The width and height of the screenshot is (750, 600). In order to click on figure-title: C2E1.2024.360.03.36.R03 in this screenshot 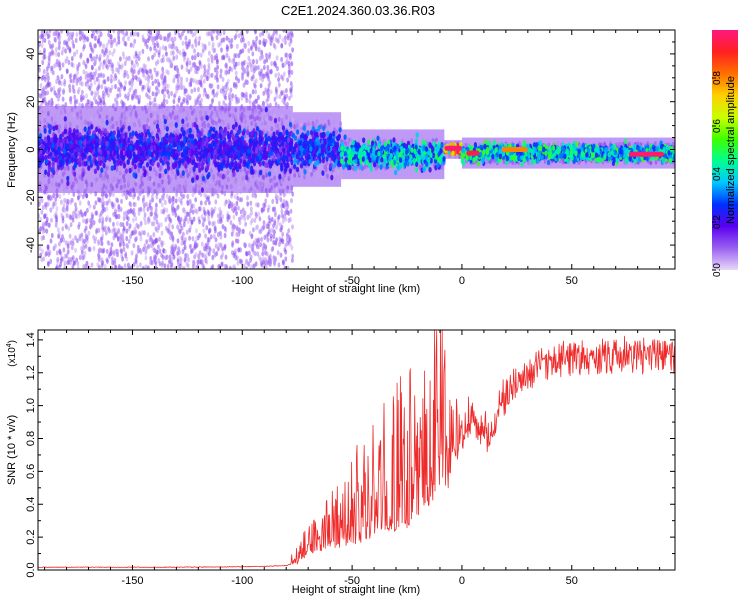, I will do `click(358, 10)`.